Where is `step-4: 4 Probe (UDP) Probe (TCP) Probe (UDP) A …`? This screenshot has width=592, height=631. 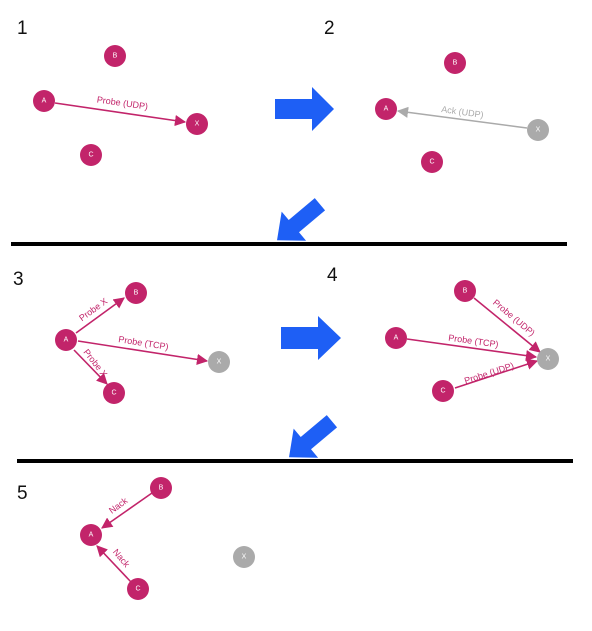
step-4: 4 Probe (UDP) Probe (TCP) Probe (UDP) A … is located at coordinates (443, 333).